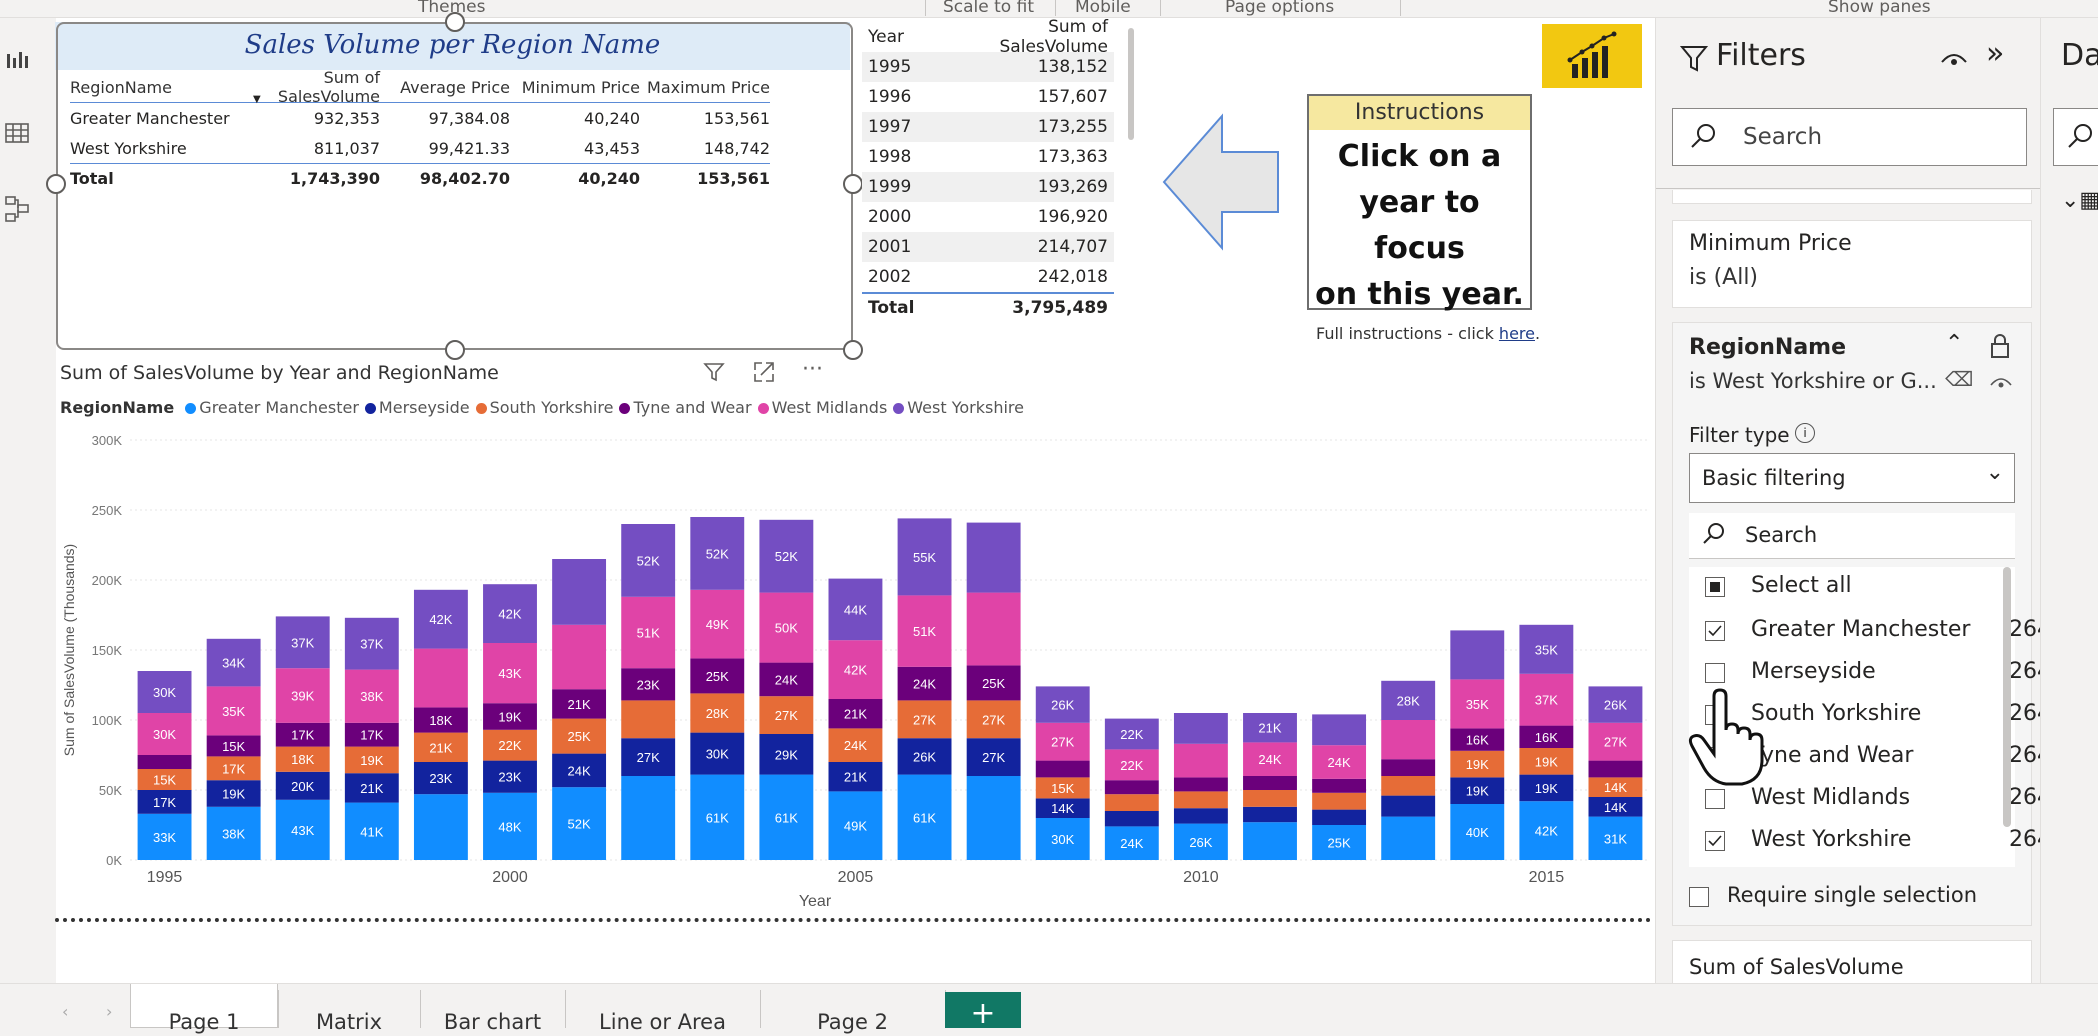 Image resolution: width=2098 pixels, height=1036 pixels. I want to click on focus-mode-icon, so click(764, 375).